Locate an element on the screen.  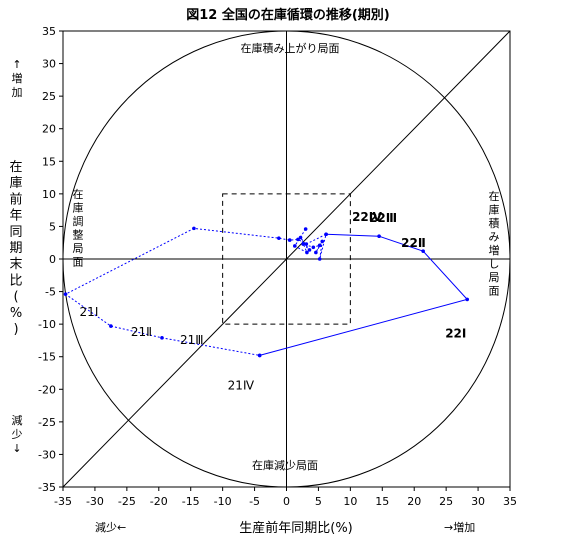
series-line-dotted is located at coordinates (195, 291).